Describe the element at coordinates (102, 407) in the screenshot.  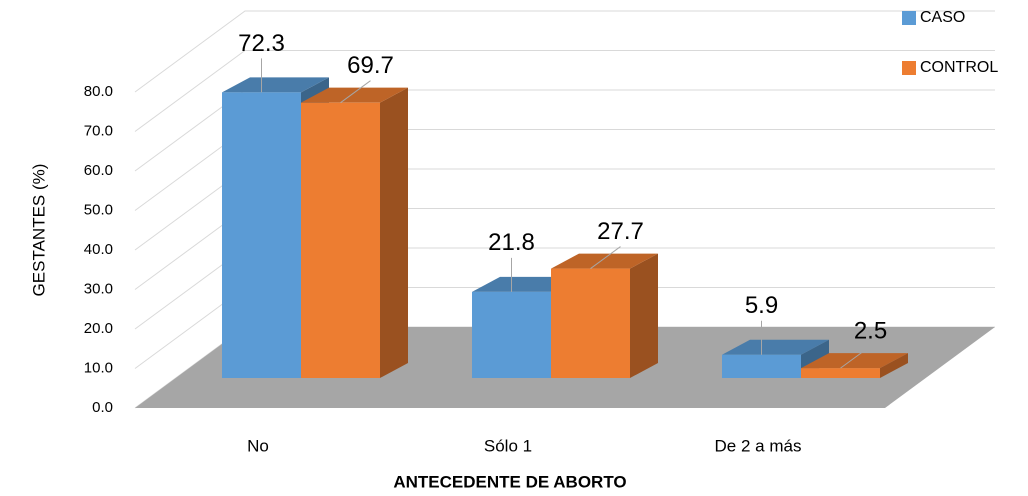
I see `y-tick-label: 0.0` at that location.